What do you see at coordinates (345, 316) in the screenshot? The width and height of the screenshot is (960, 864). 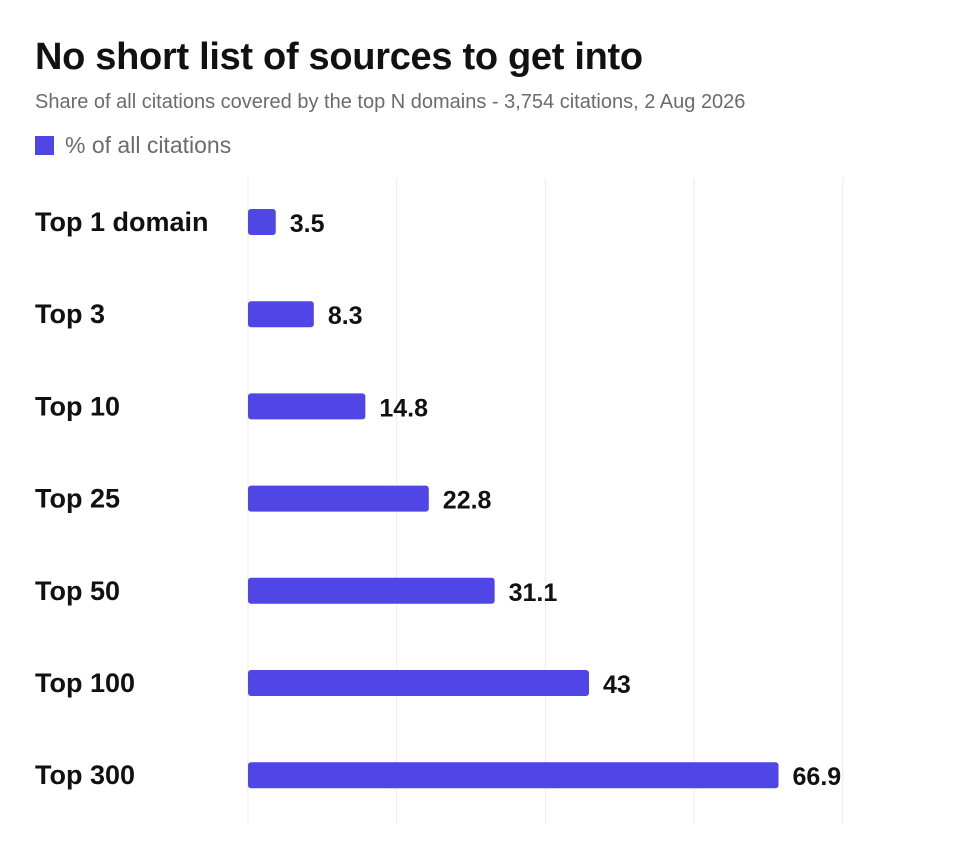 I see `value-label: 8.3` at bounding box center [345, 316].